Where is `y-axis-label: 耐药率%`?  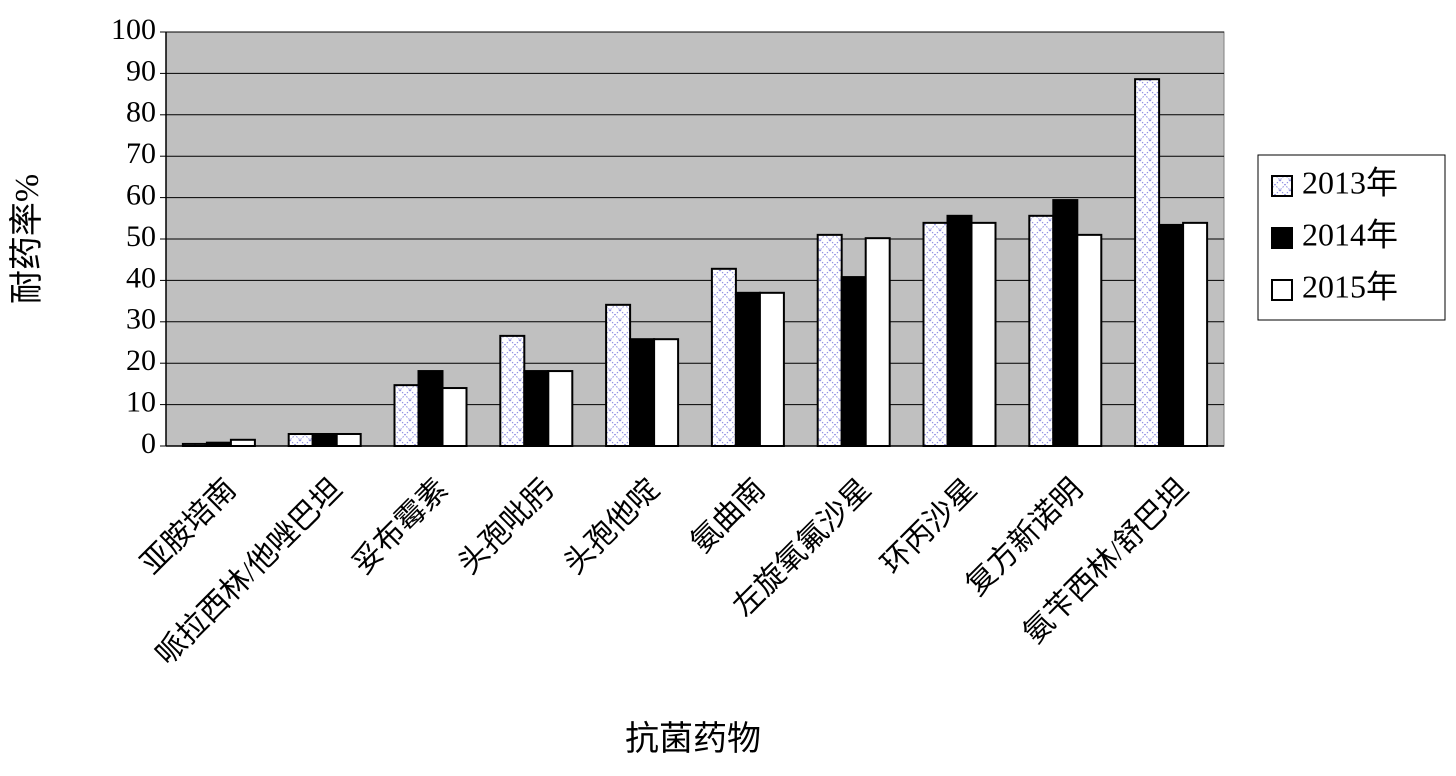 y-axis-label: 耐药率% is located at coordinates (27, 239).